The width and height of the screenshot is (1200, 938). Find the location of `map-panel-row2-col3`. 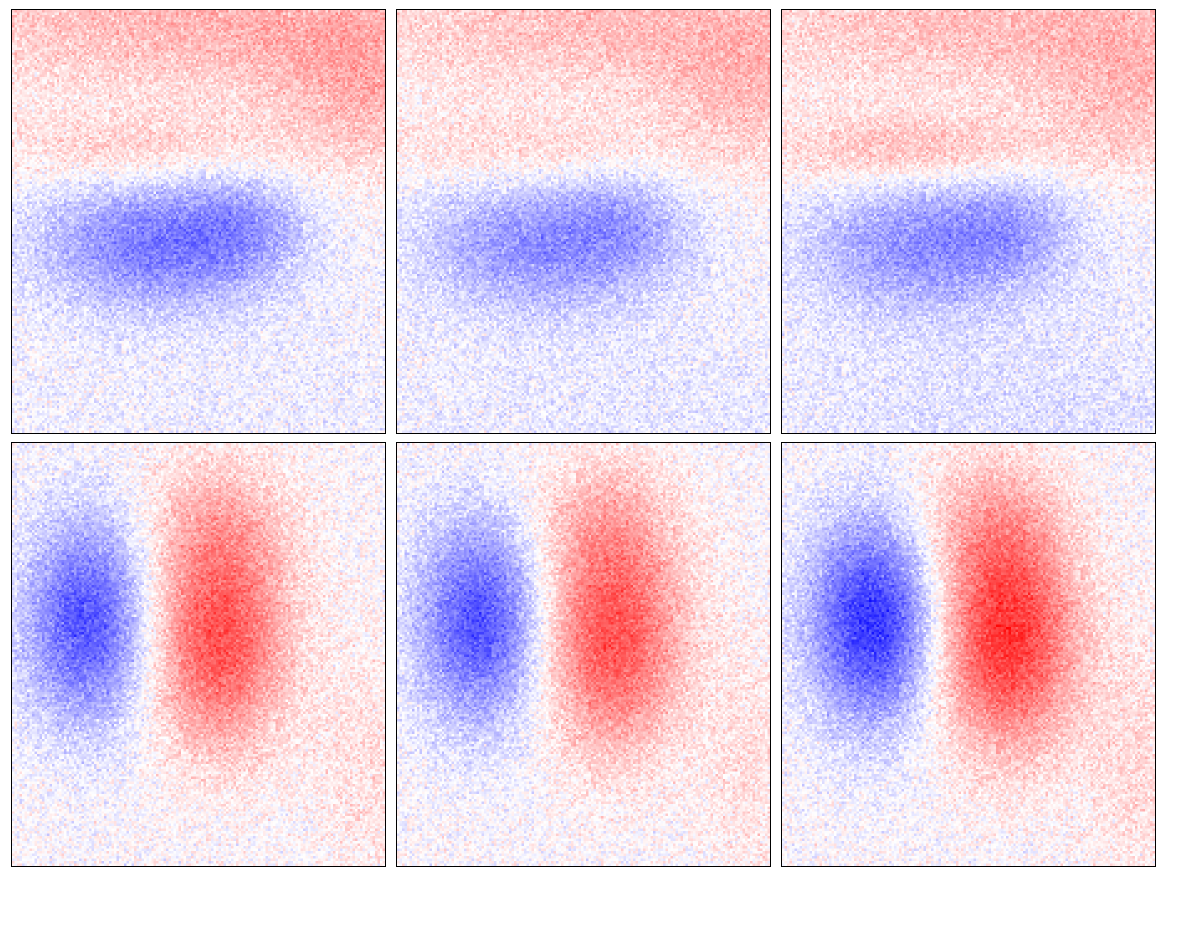

map-panel-row2-col3 is located at coordinates (968, 654).